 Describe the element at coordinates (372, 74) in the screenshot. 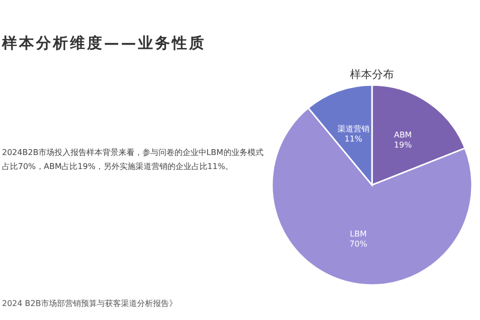

I see `chart-title: 样本分布` at that location.